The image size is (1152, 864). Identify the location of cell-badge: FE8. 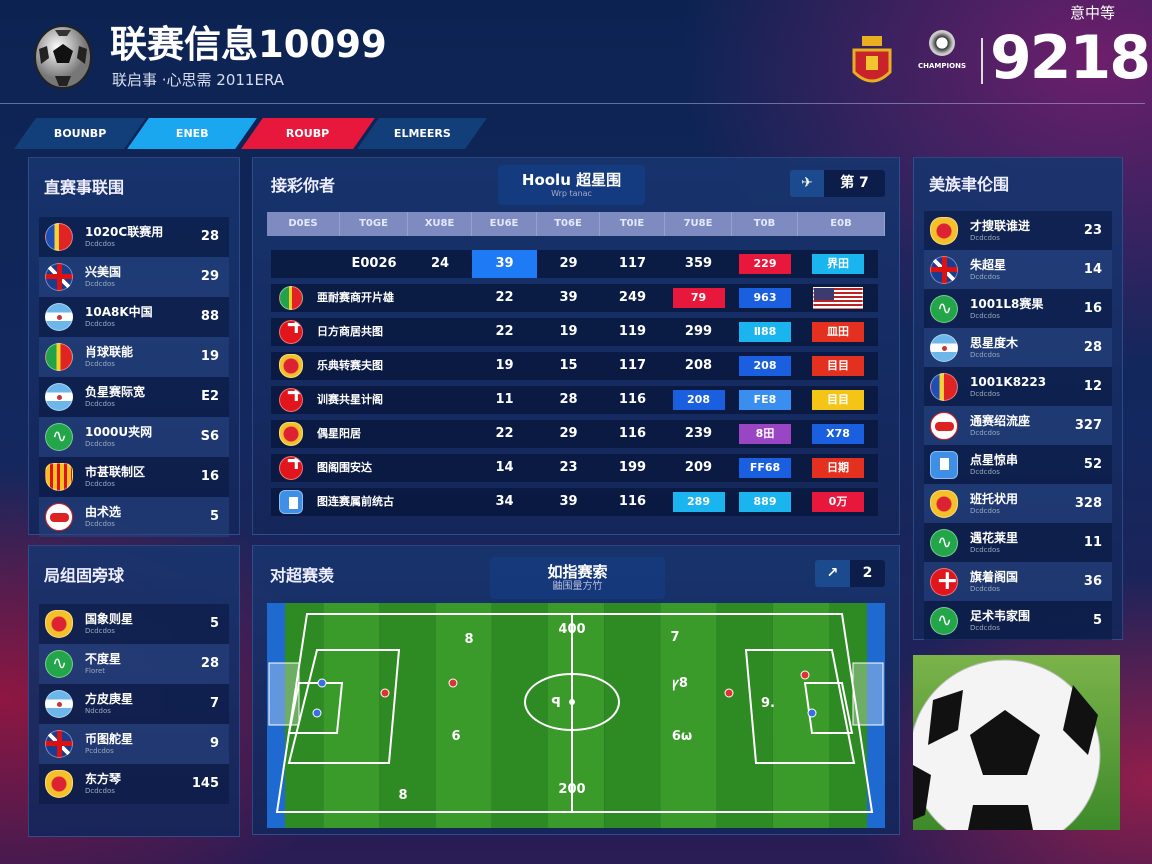
(765, 400).